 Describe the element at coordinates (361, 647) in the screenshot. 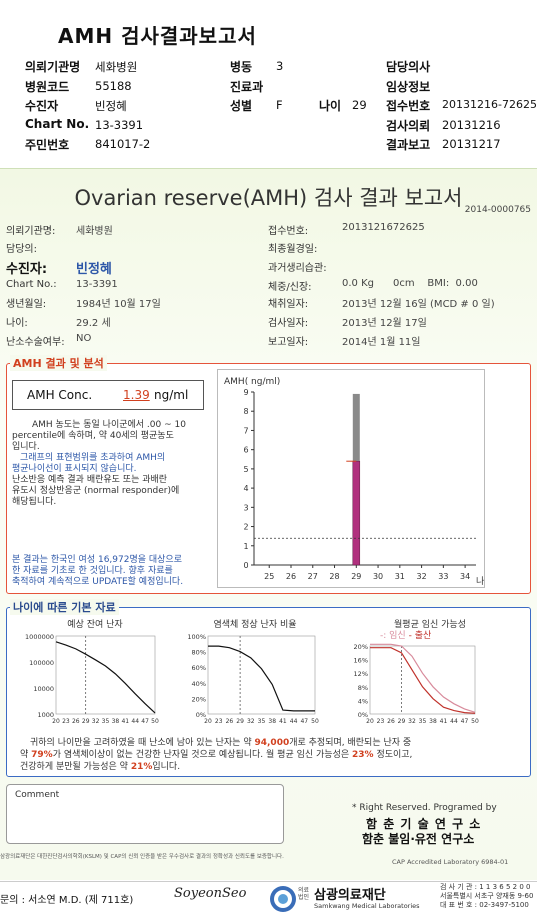

I see `y-tick-label: 20%` at that location.